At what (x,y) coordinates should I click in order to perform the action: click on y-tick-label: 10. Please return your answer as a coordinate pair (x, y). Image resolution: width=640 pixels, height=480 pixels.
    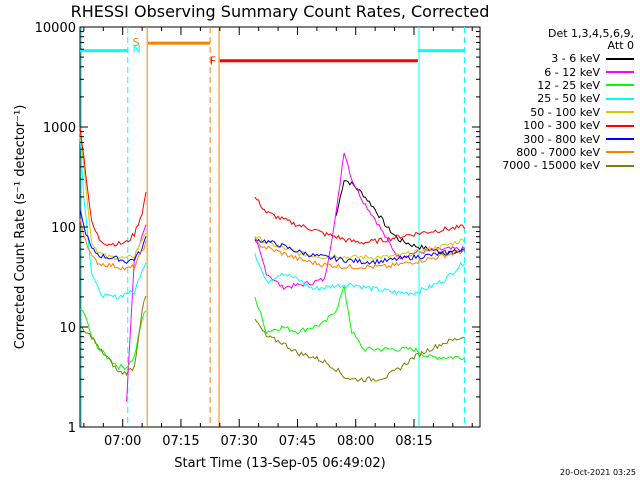
    Looking at the image, I should click on (67, 328).